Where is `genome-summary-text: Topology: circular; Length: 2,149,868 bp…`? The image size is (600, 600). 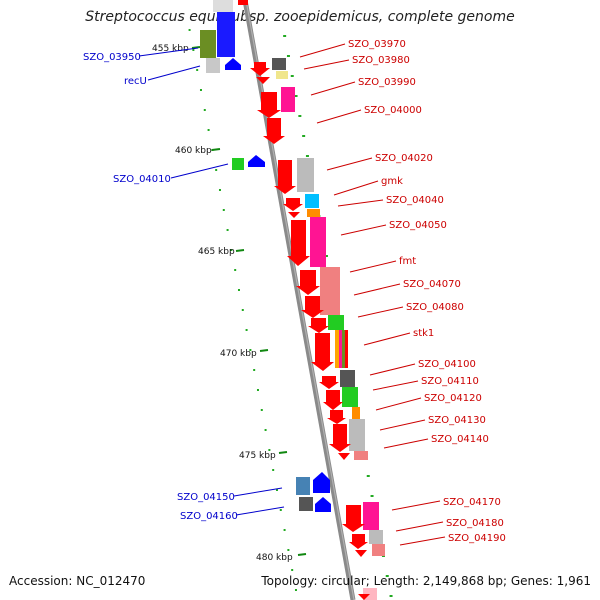
genome-summary-text: Topology: circular; Length: 2,149,868 bp… is located at coordinates (426, 581).